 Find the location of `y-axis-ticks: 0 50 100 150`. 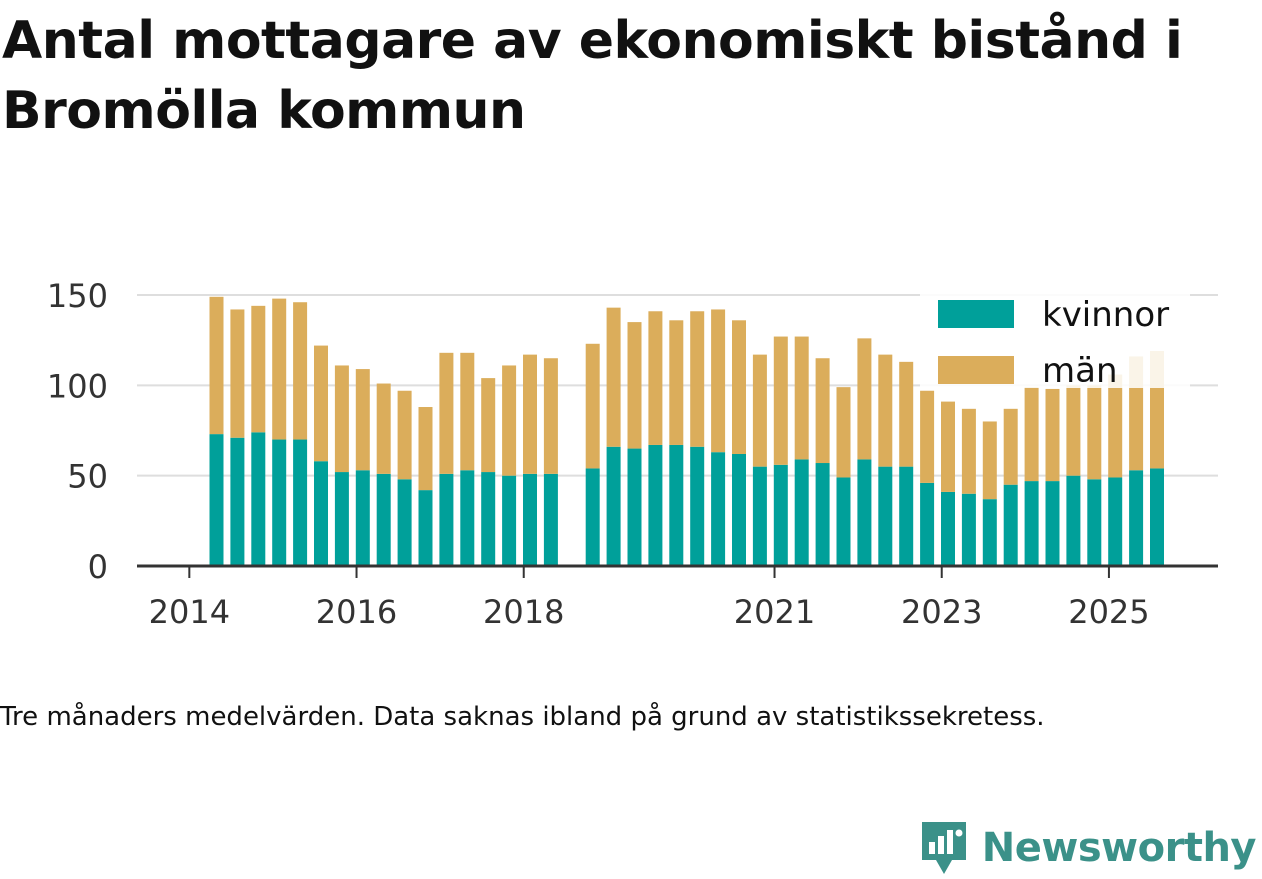

y-axis-ticks: 0 50 100 150 is located at coordinates (77, 431).